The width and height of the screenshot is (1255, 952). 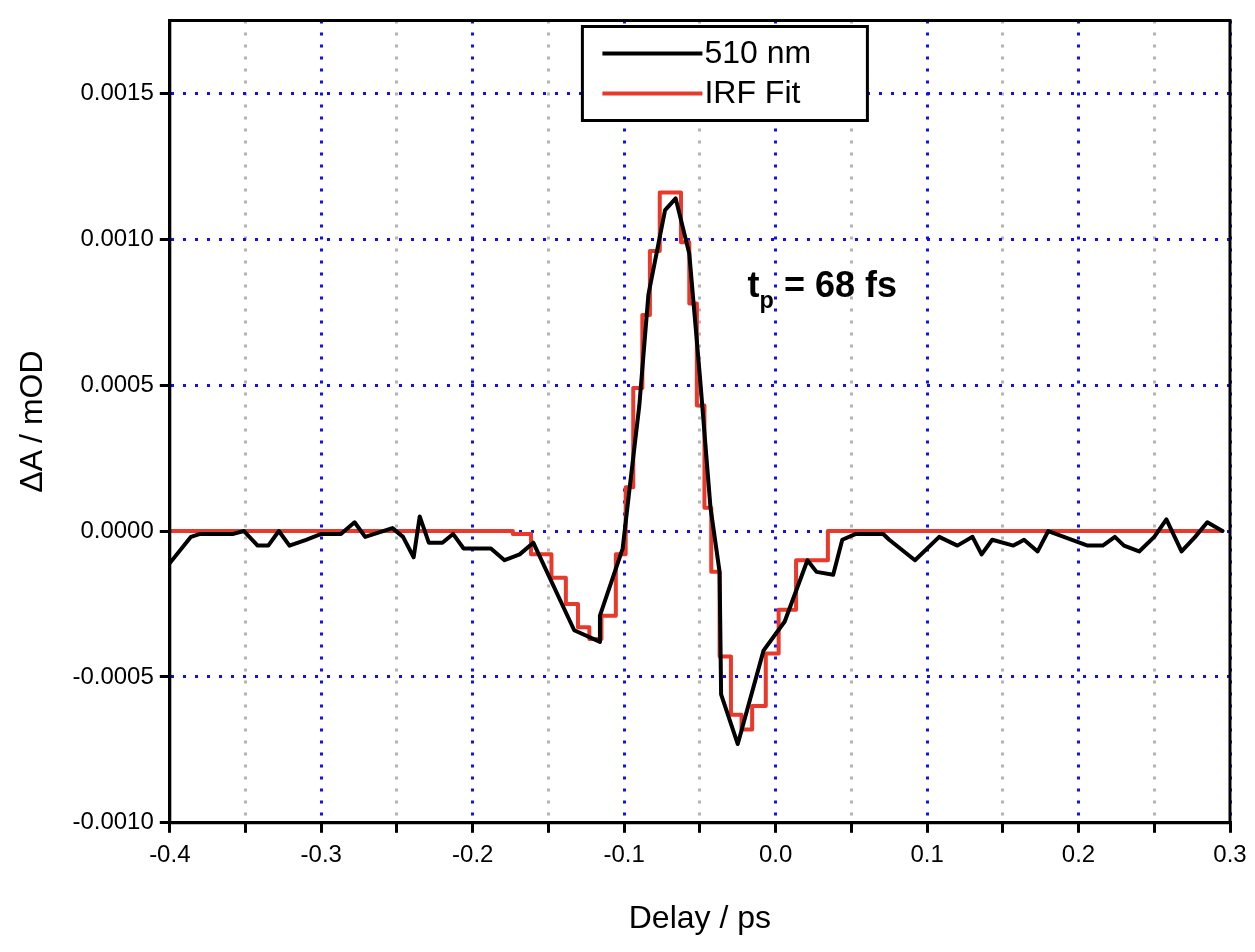 What do you see at coordinates (1078, 853) in the screenshot?
I see `x-tick-label: 0.2` at bounding box center [1078, 853].